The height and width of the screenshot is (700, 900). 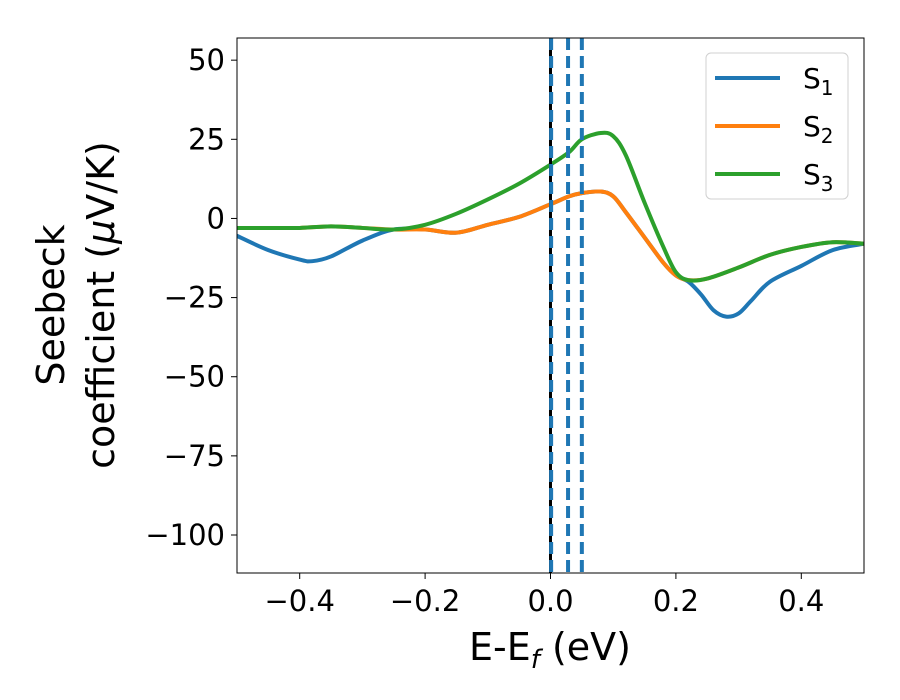 What do you see at coordinates (194, 298) in the screenshot?
I see `y-tick-label: −25` at bounding box center [194, 298].